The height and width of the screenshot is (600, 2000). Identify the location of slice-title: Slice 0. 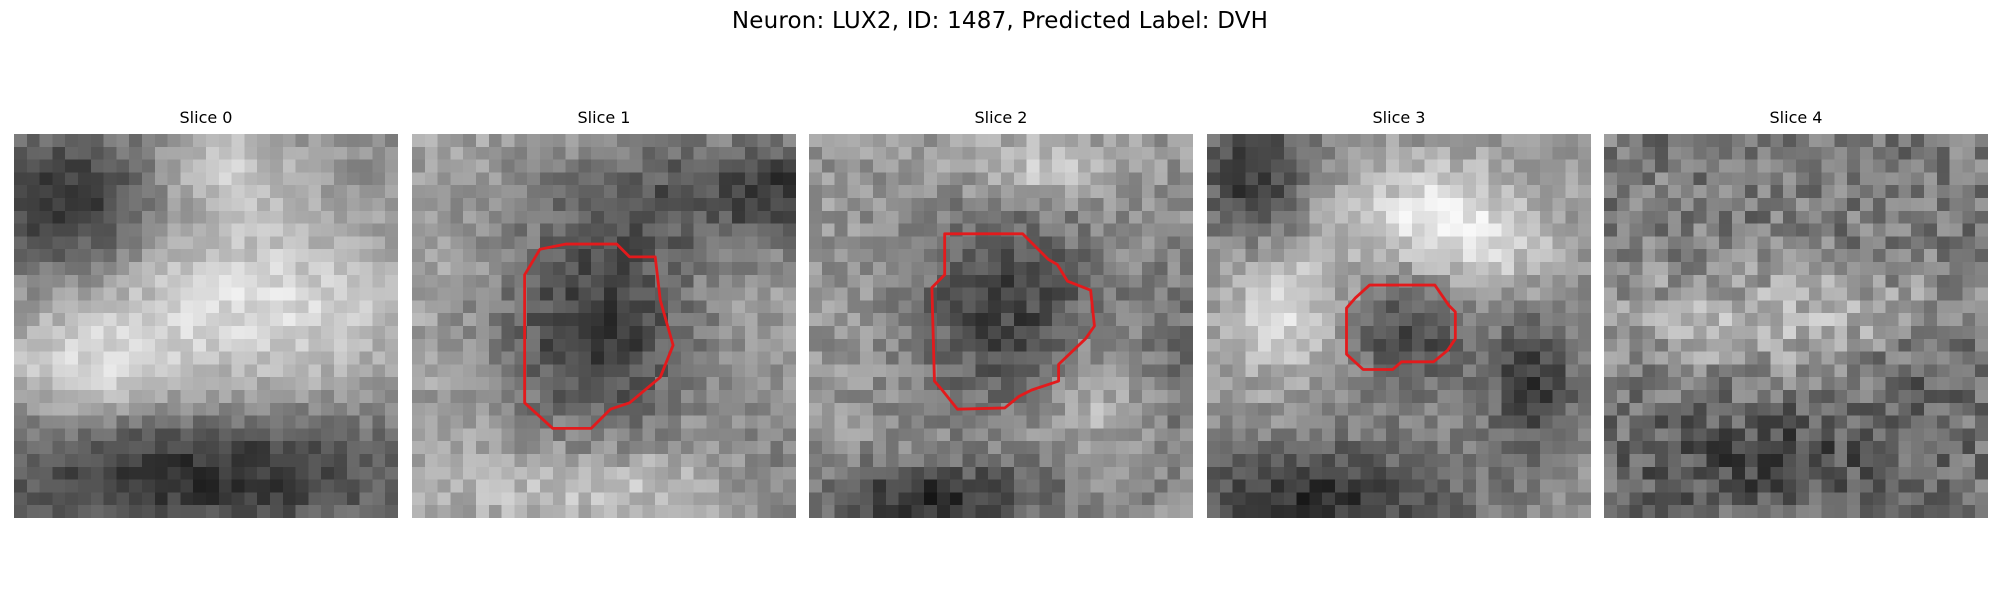
(206, 117).